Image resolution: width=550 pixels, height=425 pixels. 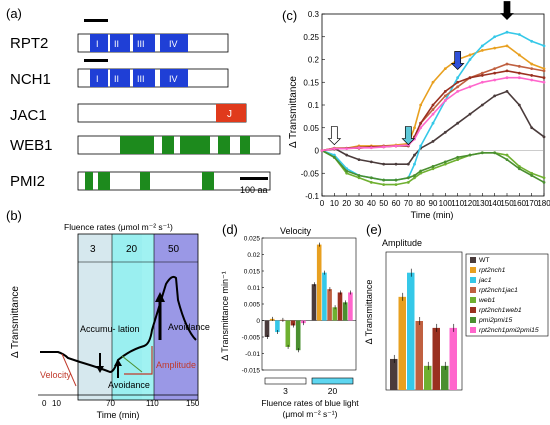 What do you see at coordinates (402, 343) in the screenshot?
I see `amplitude-bar-rpt2nch1` at bounding box center [402, 343].